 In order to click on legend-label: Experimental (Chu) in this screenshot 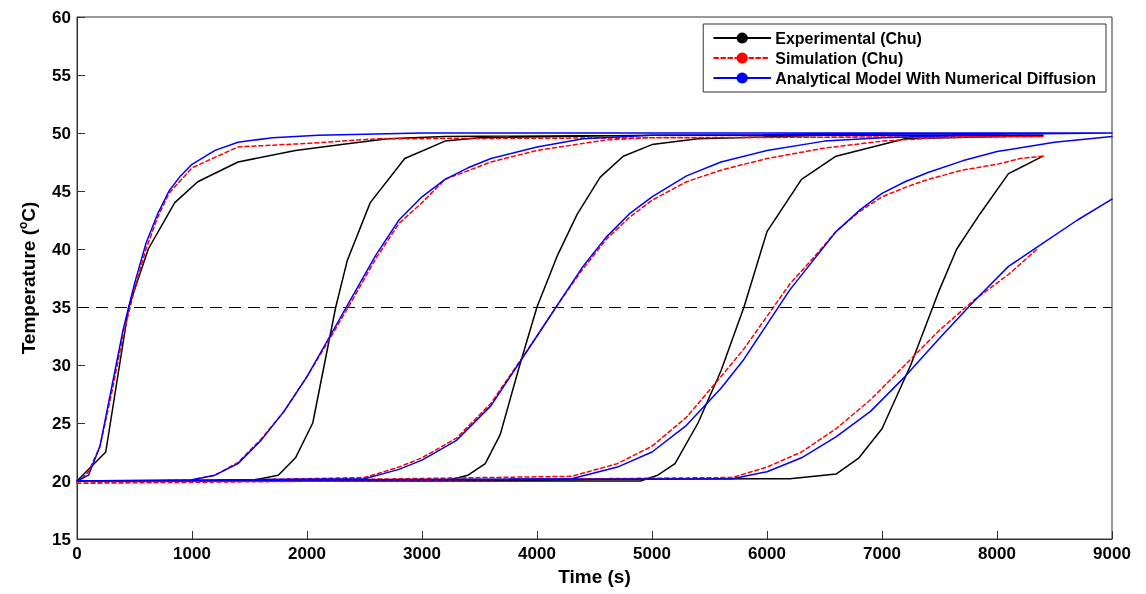, I will do `click(848, 38)`.